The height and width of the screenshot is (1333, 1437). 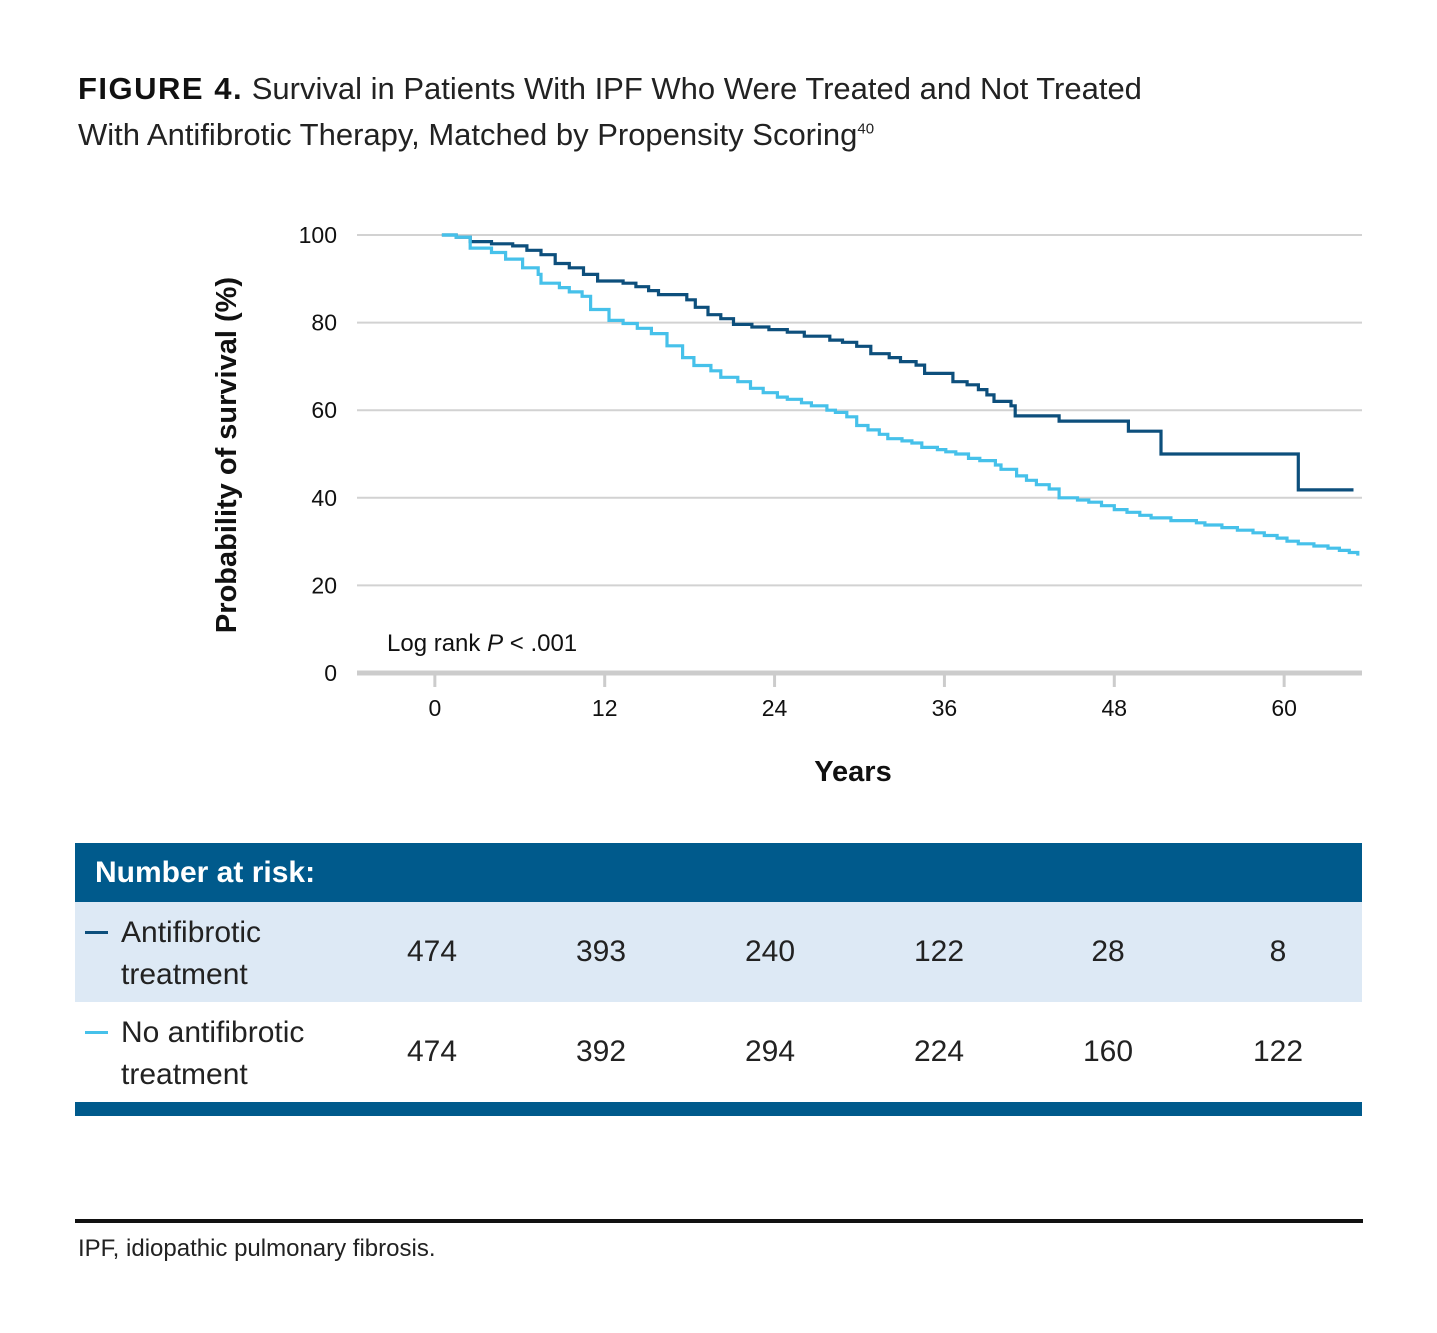 What do you see at coordinates (1108, 951) in the screenshot?
I see `risk-cell: 28` at bounding box center [1108, 951].